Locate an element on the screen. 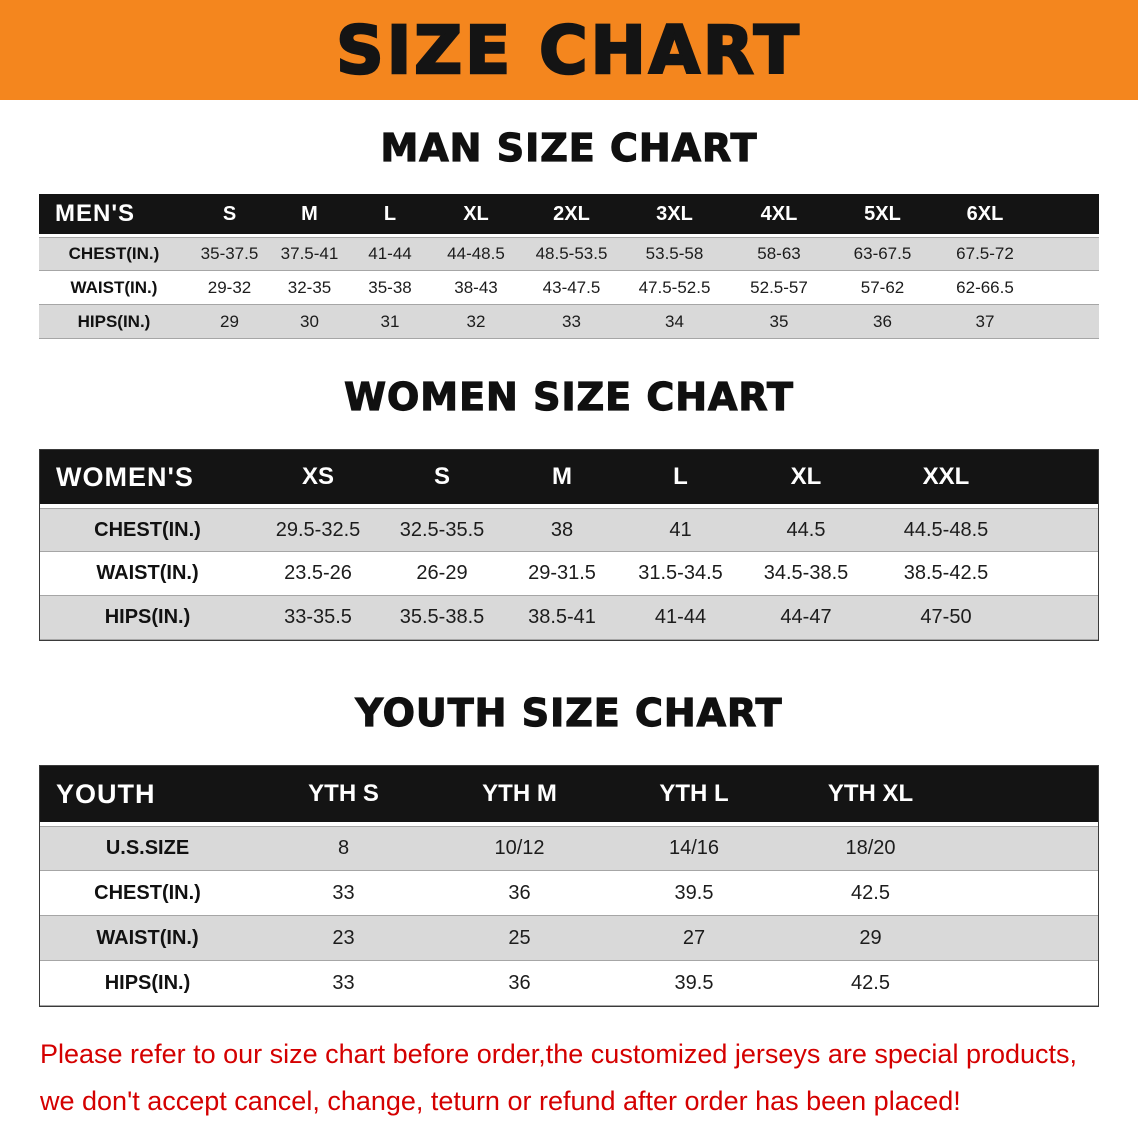 Image resolution: width=1138 pixels, height=1132 pixels. value-cell: 67.5-72 is located at coordinates (985, 253).